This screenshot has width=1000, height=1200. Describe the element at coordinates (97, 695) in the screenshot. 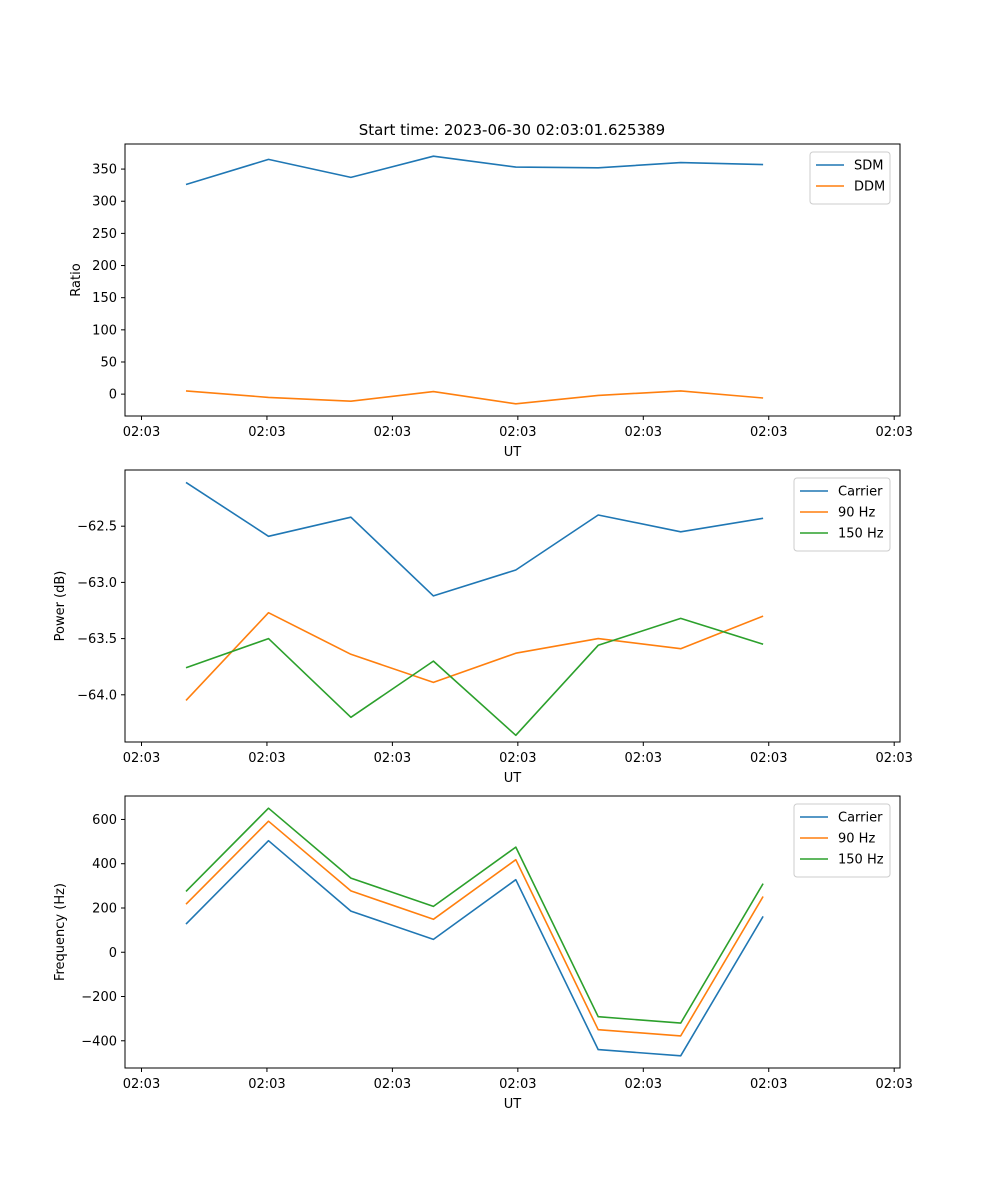

I see `y-tick-label: −64.0` at that location.